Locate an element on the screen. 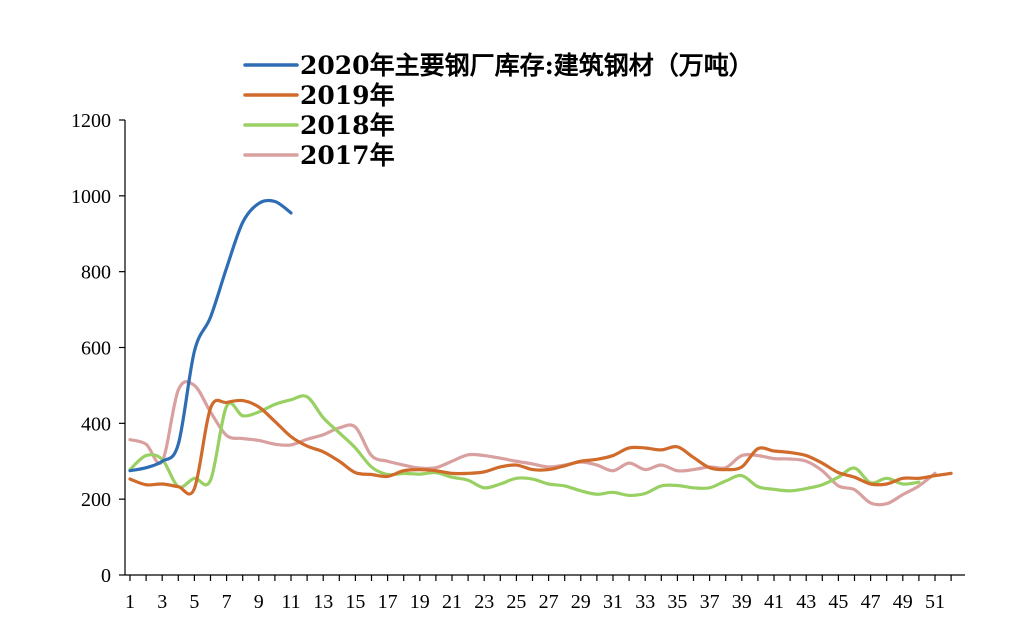 This screenshot has width=1024, height=644. x-tick-label: 19 is located at coordinates (420, 602).